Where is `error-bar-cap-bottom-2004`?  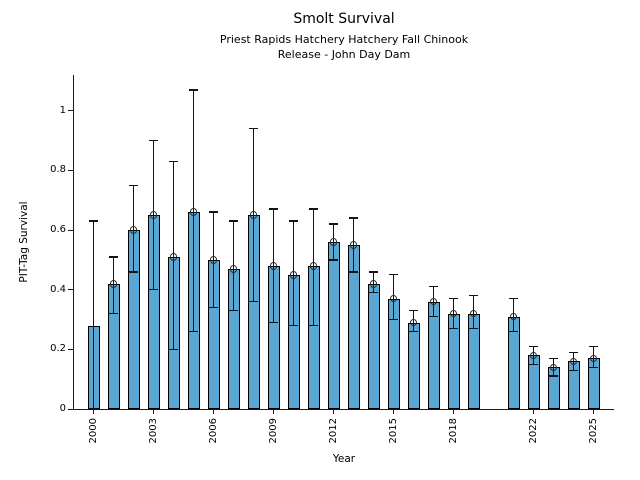 error-bar-cap-bottom-2004 is located at coordinates (173, 349).